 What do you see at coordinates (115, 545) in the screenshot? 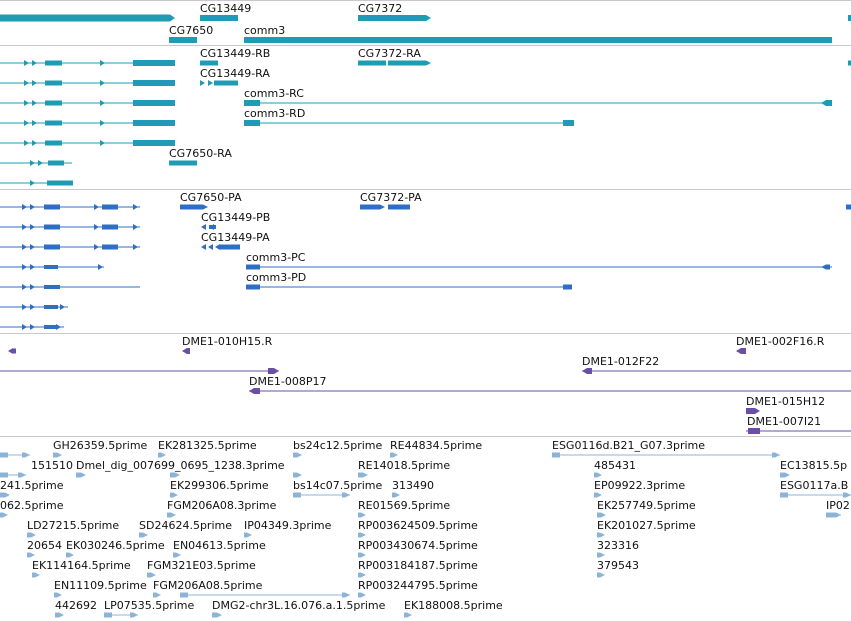
I see `est-label: EK030246.5prime` at bounding box center [115, 545].